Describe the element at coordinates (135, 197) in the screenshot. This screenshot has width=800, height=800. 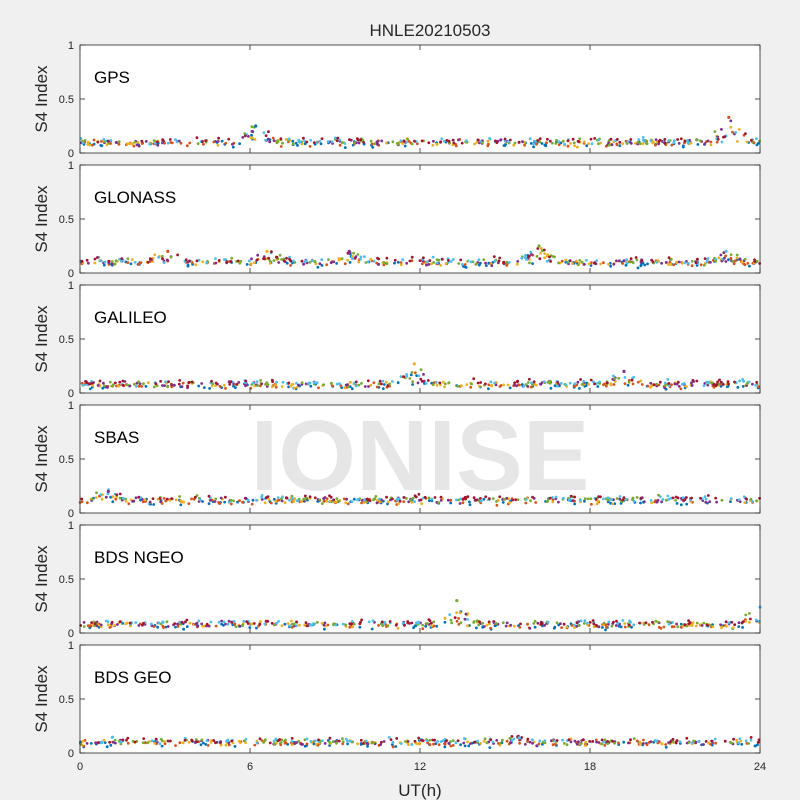
I see `panel-name-label: GLONASS` at that location.